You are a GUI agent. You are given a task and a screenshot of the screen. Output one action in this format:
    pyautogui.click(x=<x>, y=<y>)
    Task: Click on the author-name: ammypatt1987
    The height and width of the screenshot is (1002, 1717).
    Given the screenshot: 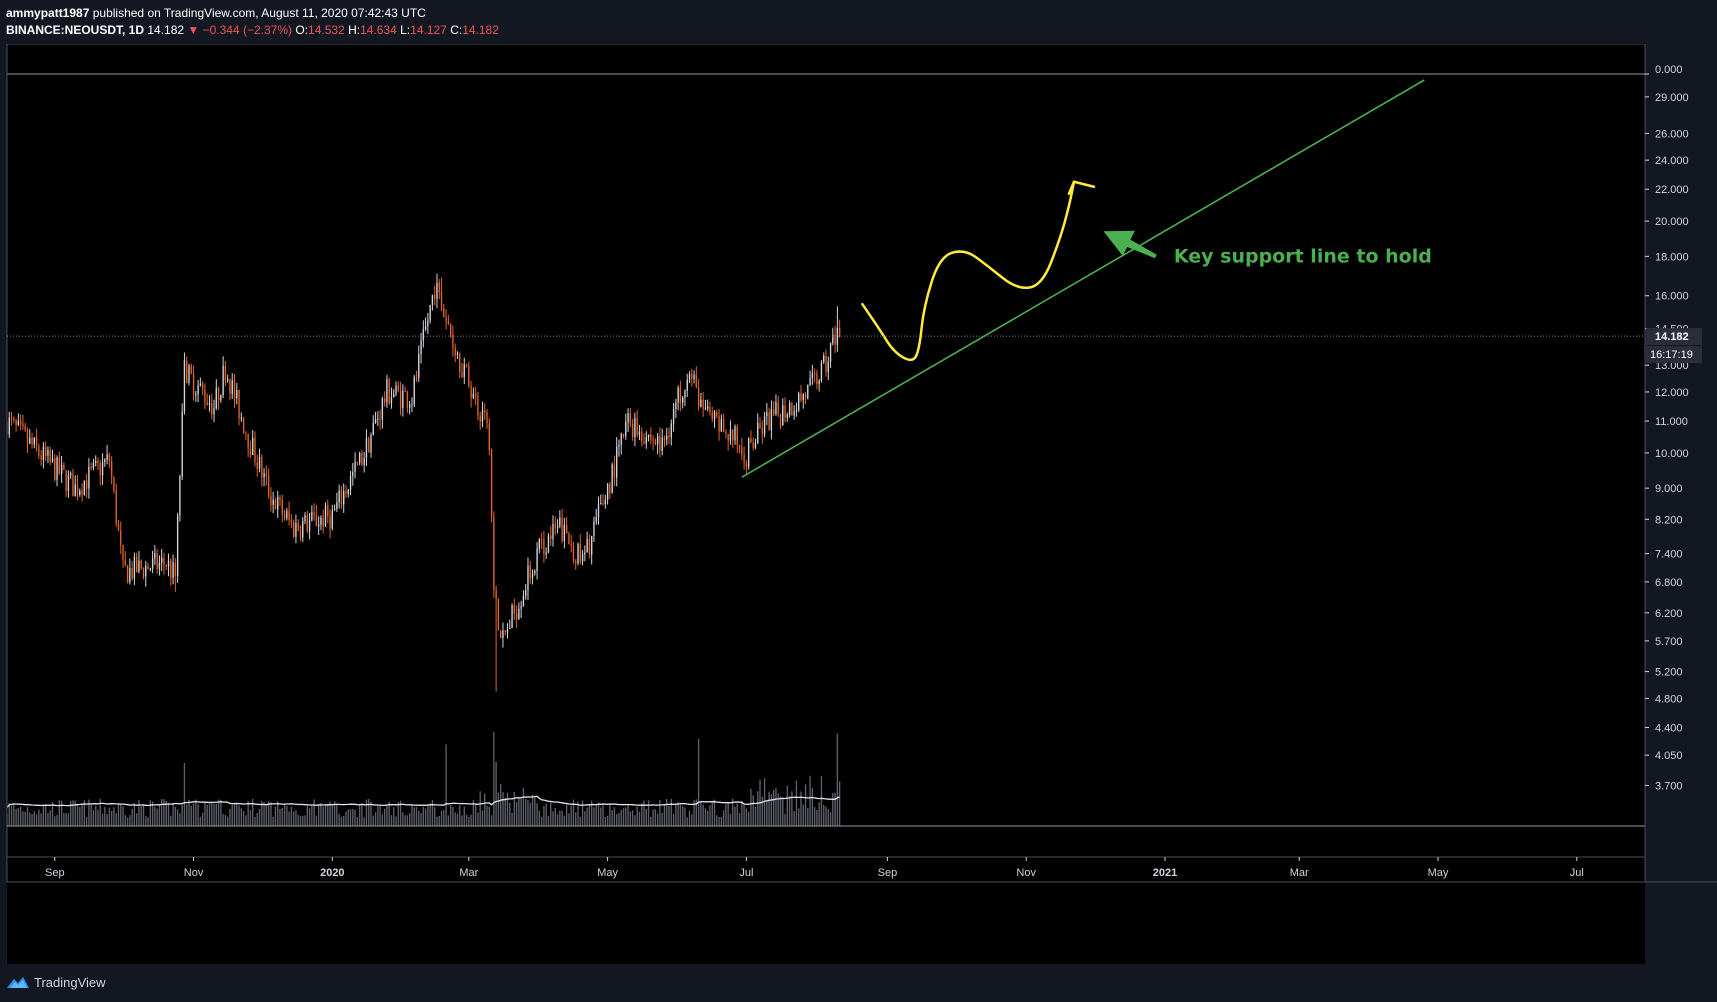 What is the action you would take?
    pyautogui.click(x=48, y=13)
    